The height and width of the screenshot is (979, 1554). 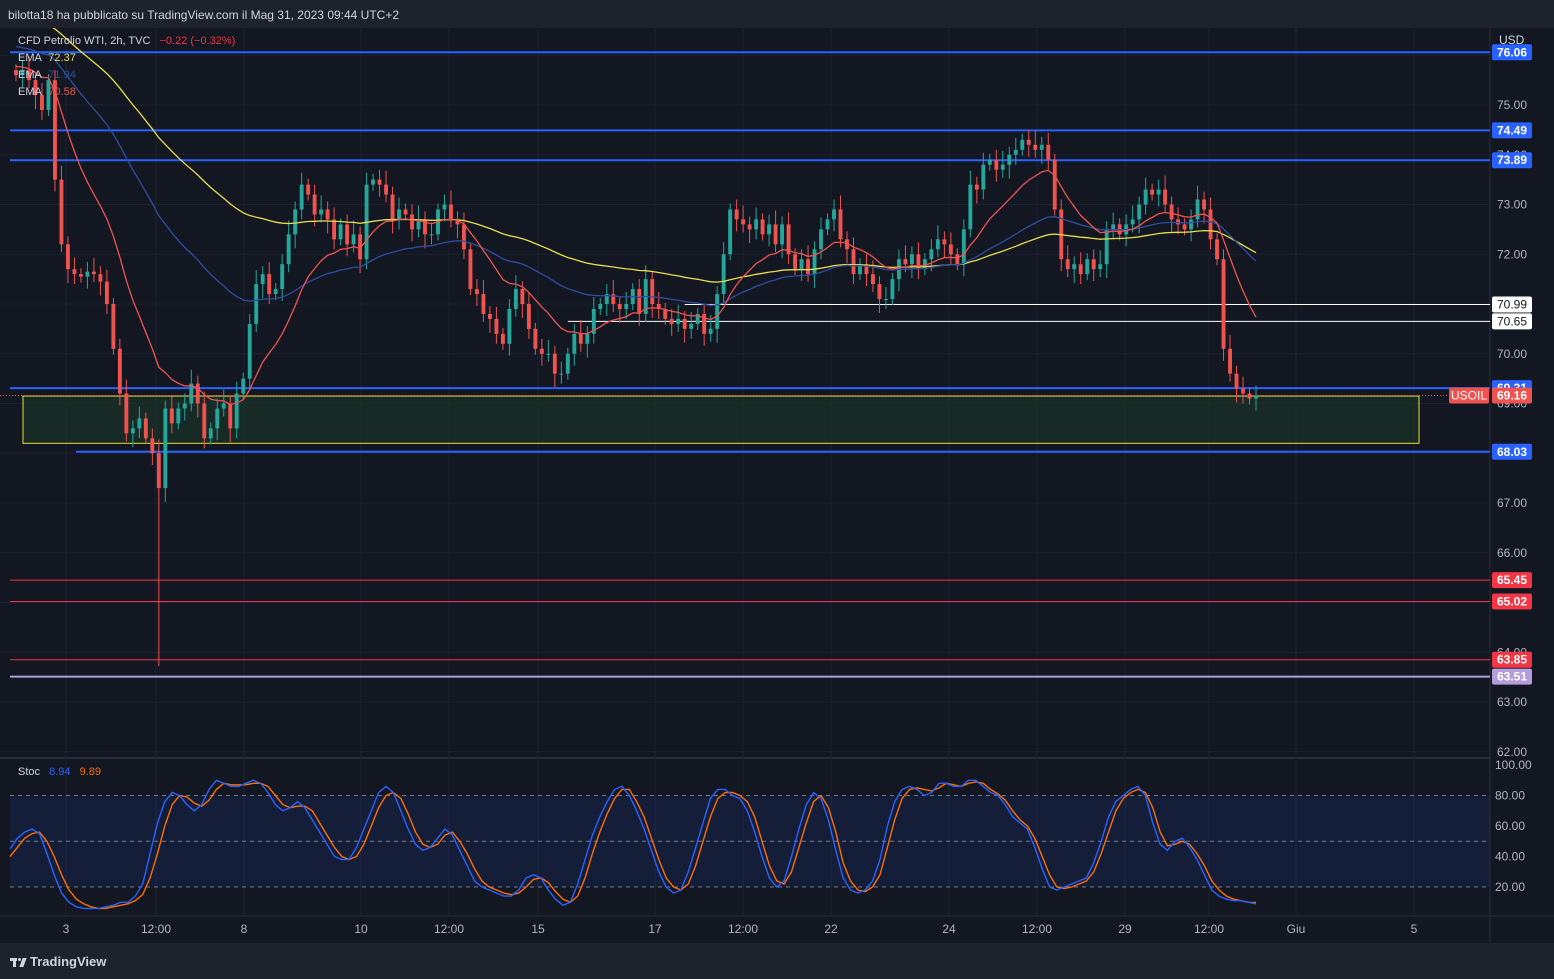 I want to click on price-tick-label: 66.00, so click(x=1512, y=553).